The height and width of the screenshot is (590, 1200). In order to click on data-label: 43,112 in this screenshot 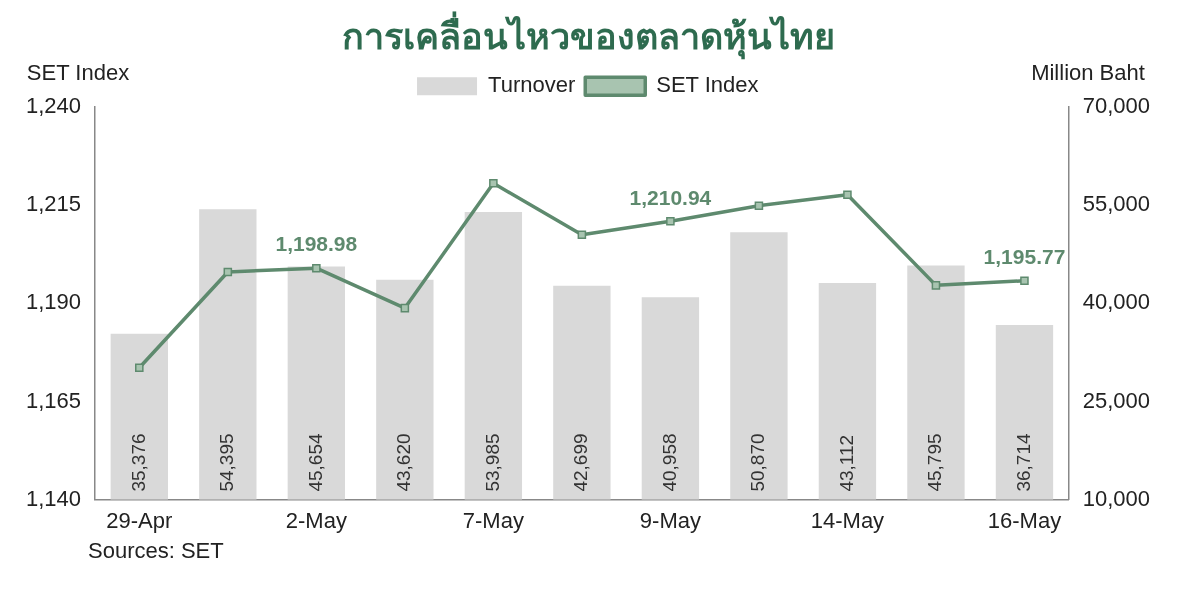, I will do `click(846, 463)`.